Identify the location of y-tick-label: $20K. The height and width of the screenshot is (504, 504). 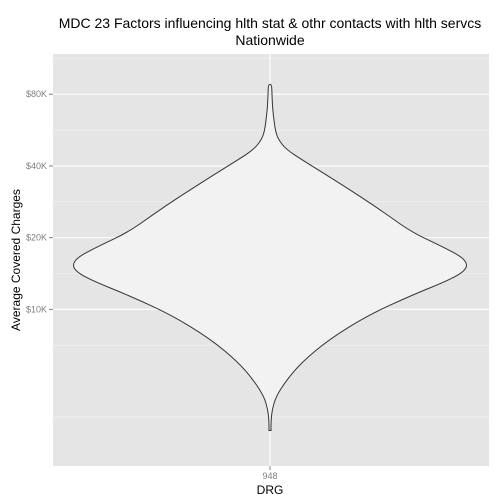
(36, 238).